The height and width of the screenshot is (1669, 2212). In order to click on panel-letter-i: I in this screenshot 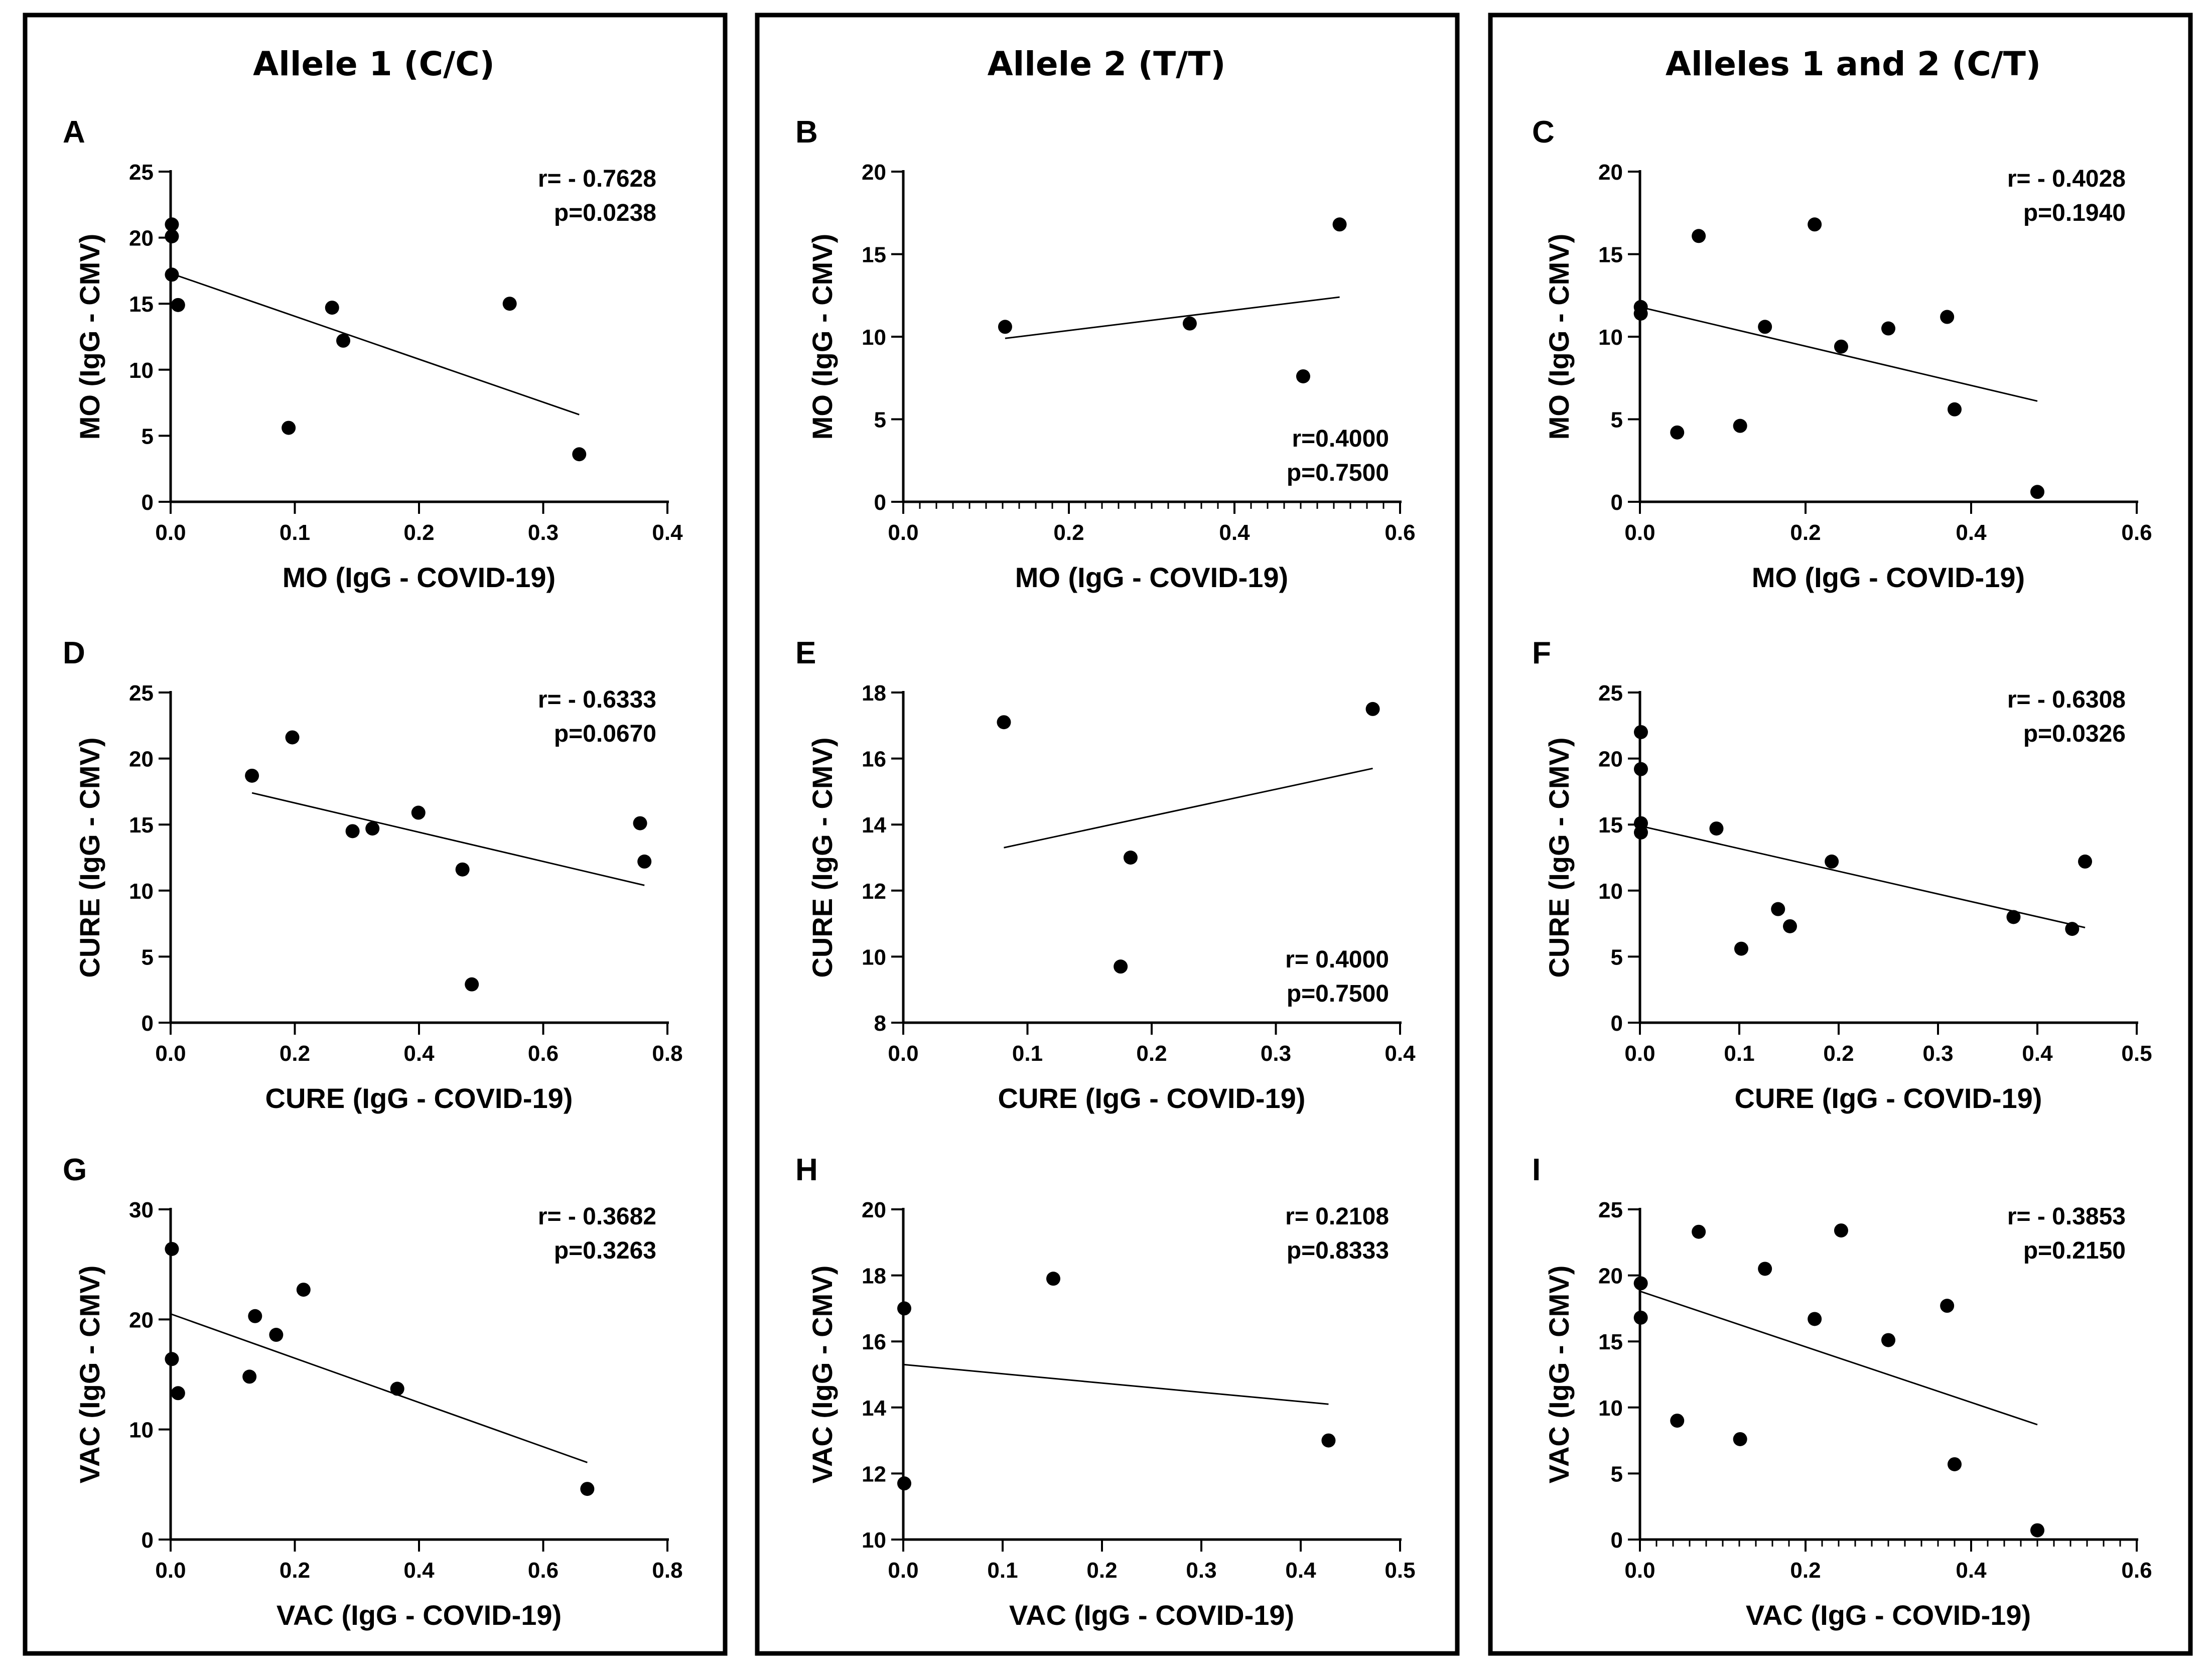, I will do `click(1537, 1170)`.